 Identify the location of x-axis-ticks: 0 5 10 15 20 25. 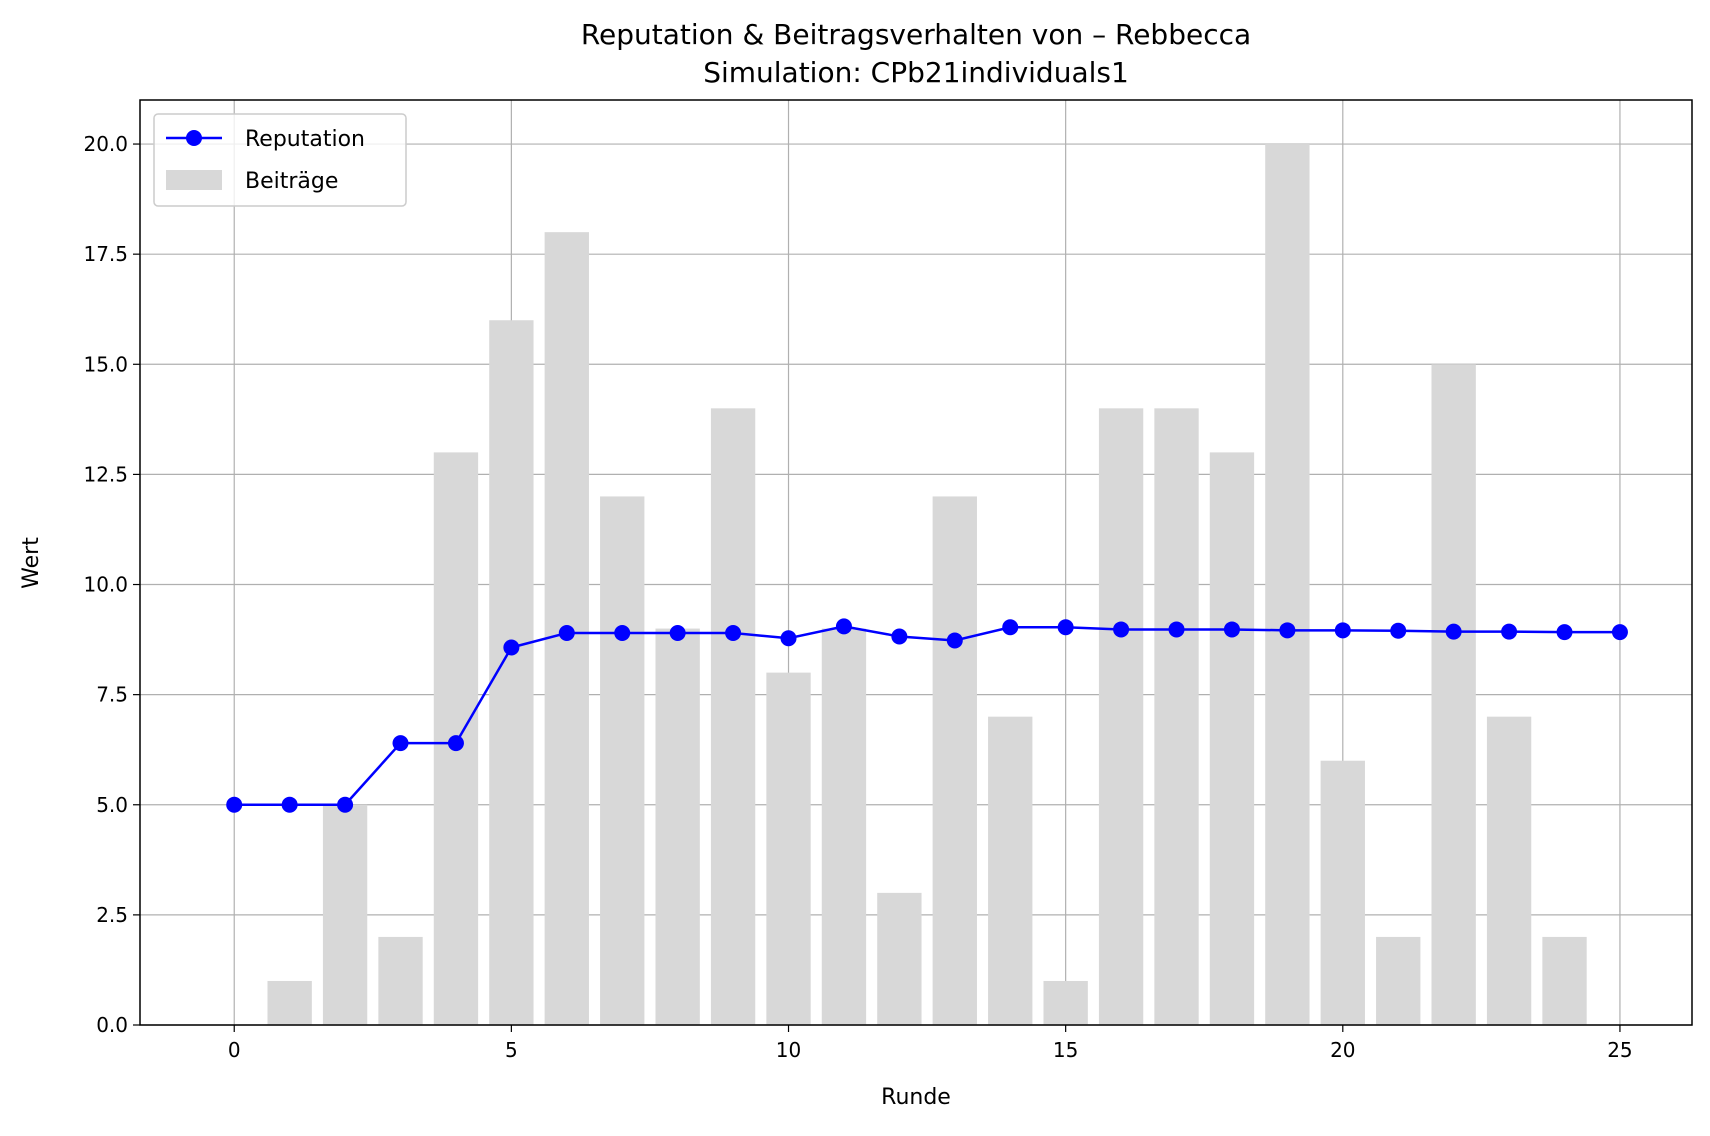
(930, 1043).